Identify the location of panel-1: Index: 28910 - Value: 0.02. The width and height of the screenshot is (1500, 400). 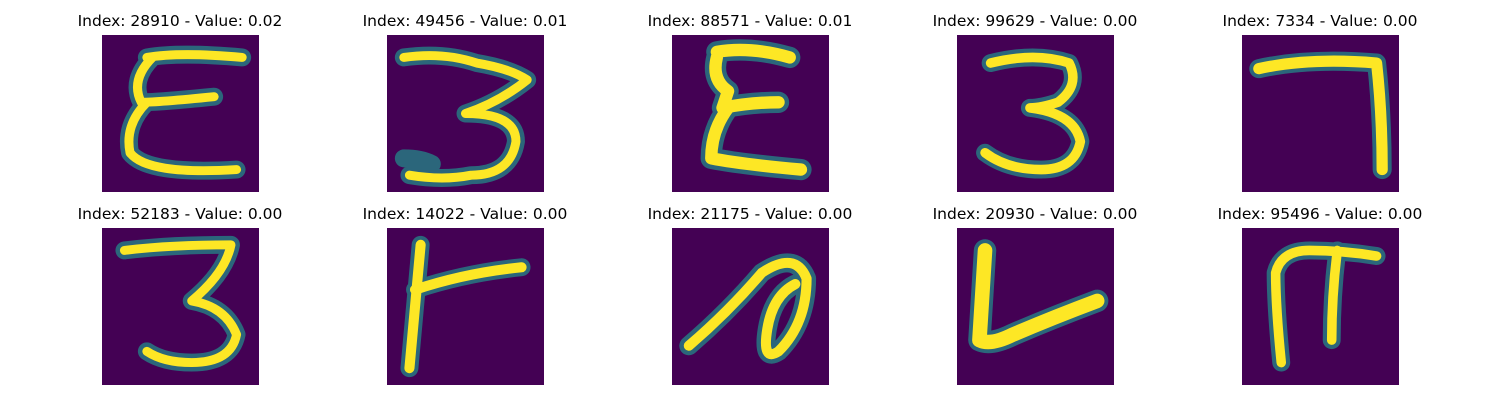
(180, 96).